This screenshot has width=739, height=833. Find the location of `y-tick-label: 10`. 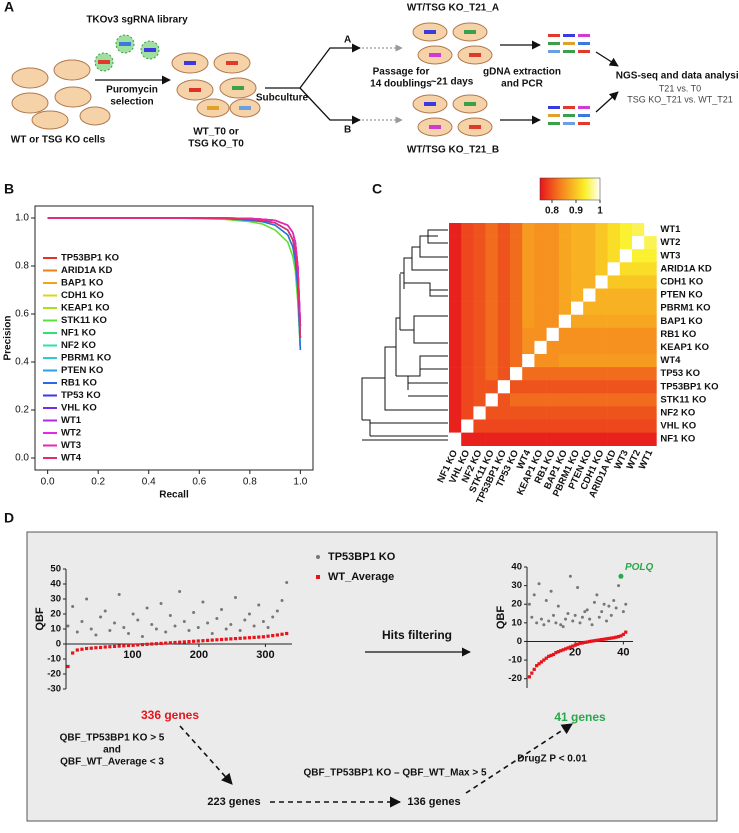

y-tick-label: 10 is located at coordinates (55, 629).